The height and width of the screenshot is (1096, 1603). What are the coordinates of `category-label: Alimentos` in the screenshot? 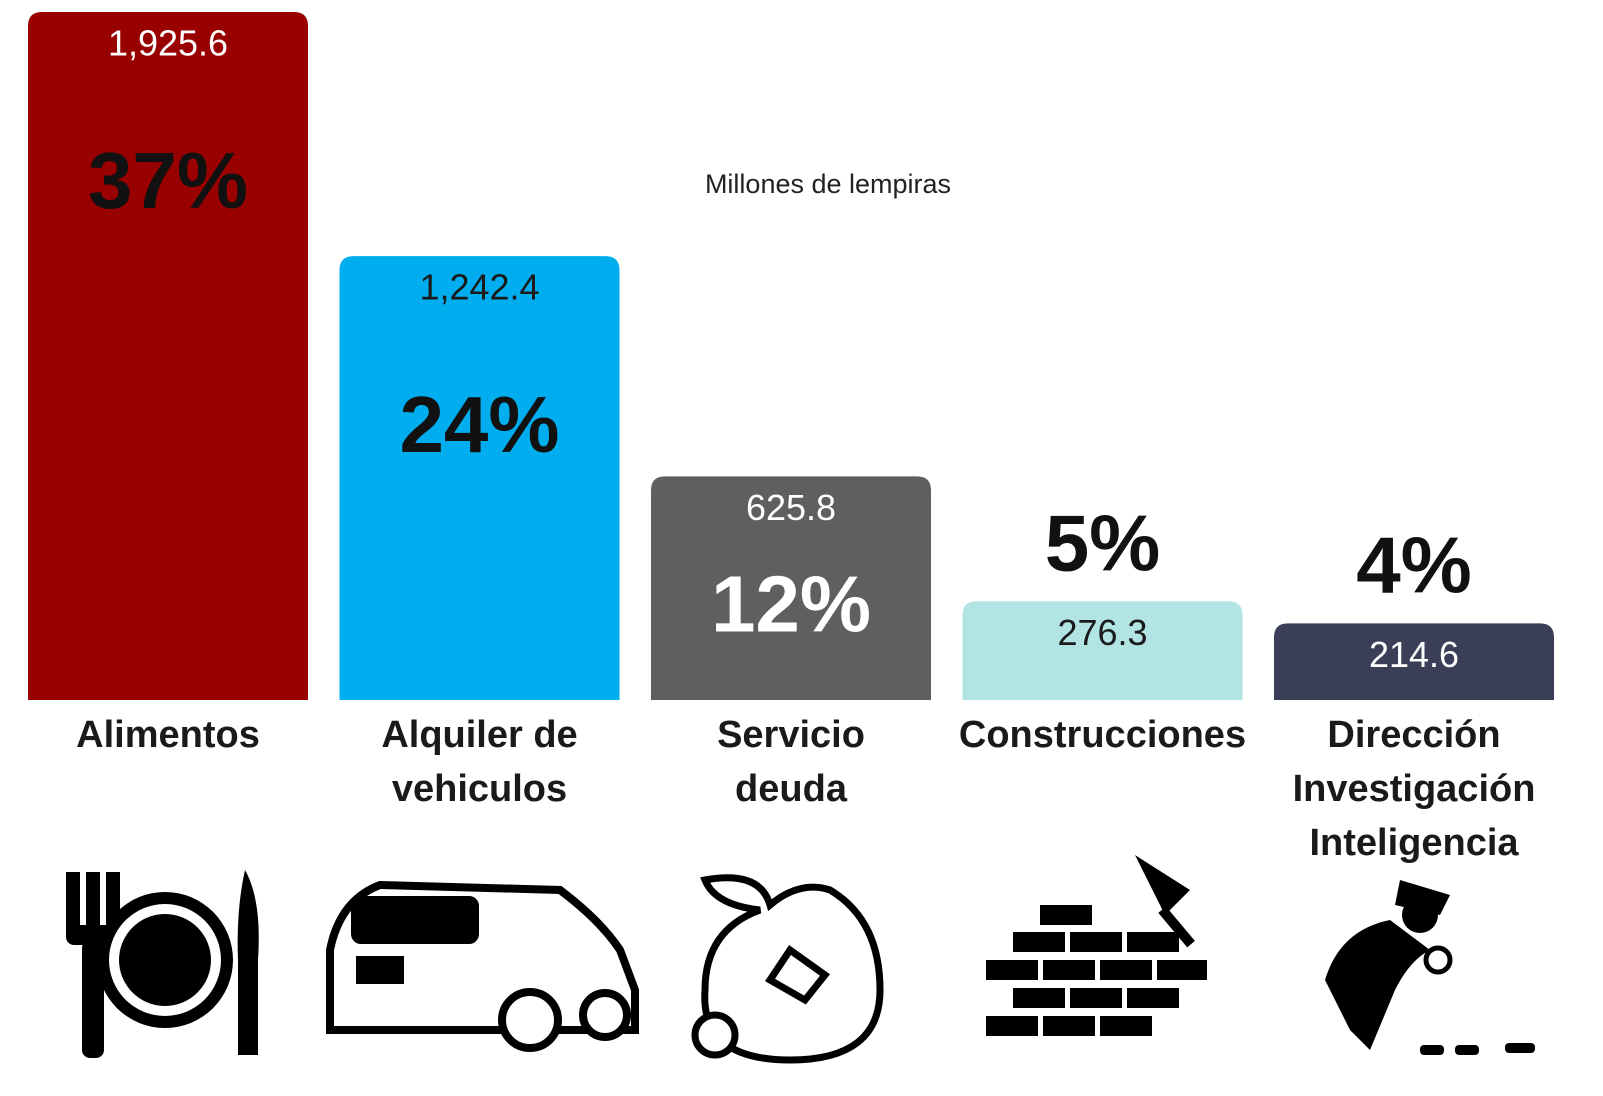 It's located at (168, 735).